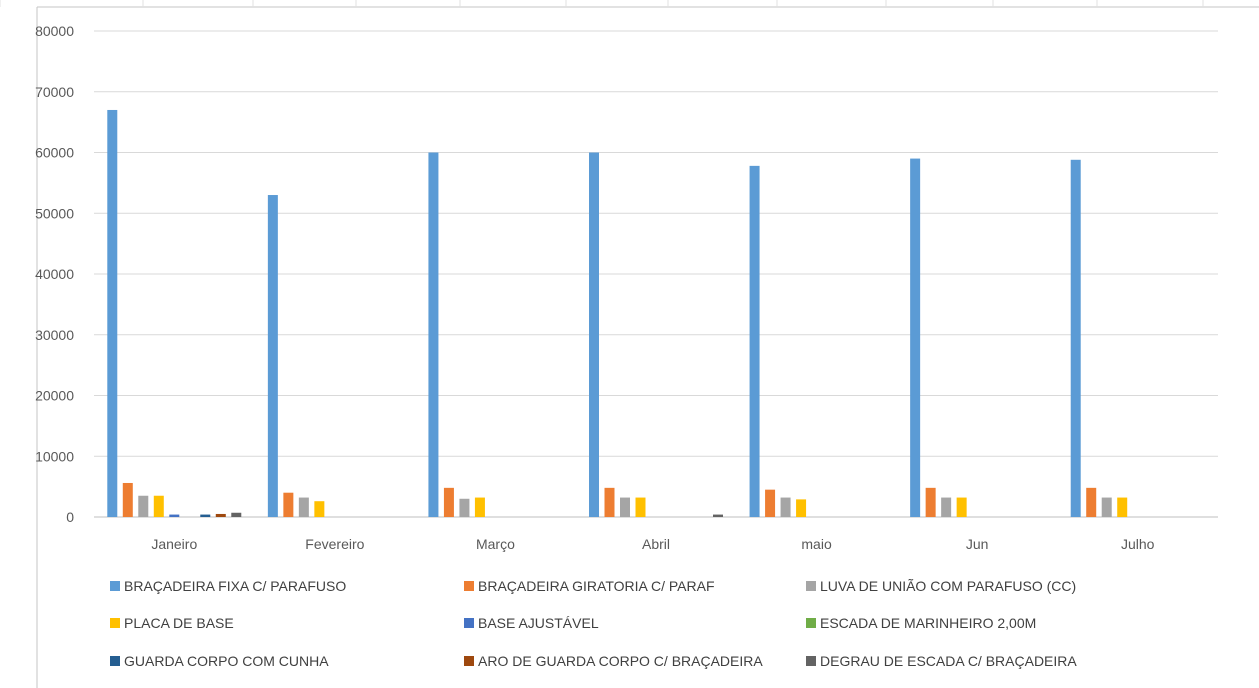 This screenshot has width=1259, height=688. What do you see at coordinates (70, 517) in the screenshot?
I see `y-tick-label: 0` at bounding box center [70, 517].